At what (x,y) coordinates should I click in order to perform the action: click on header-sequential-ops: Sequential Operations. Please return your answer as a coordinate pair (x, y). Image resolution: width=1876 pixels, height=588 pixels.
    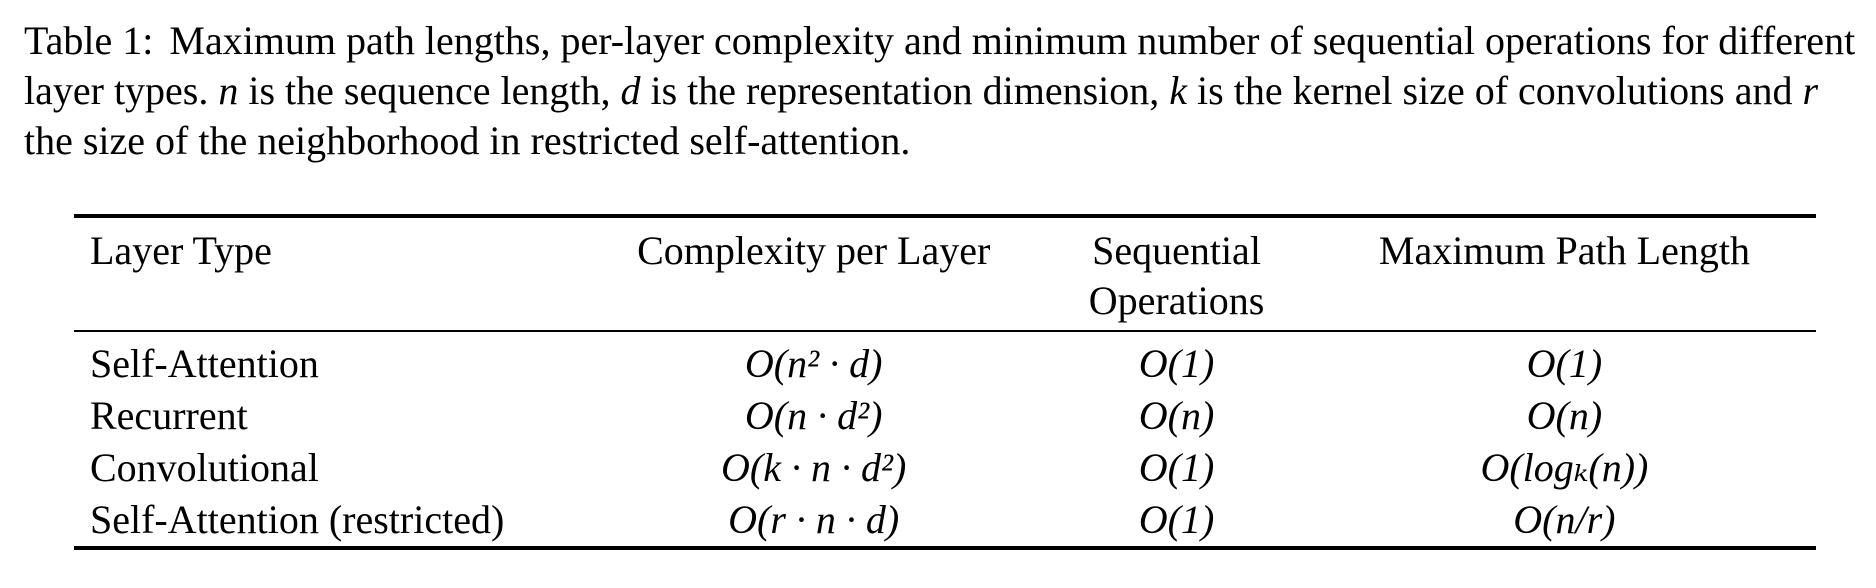
    Looking at the image, I should click on (1176, 275).